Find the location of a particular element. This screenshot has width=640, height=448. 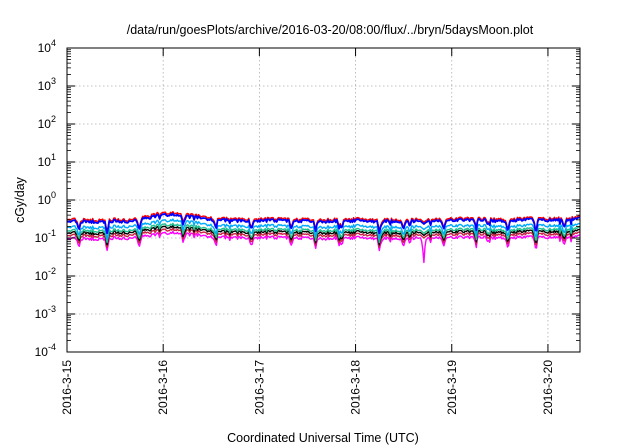

y-tick-label: 10⁰ is located at coordinates (47, 198).